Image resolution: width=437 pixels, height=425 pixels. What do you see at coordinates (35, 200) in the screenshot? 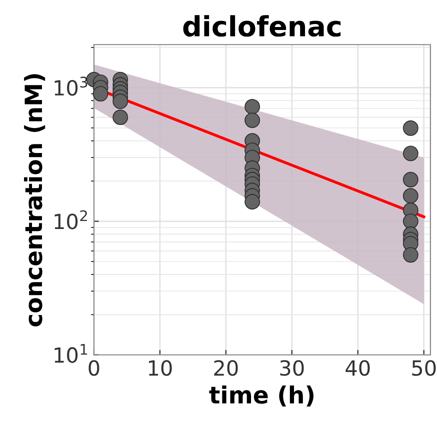
I see `y-axis-title: concentration (nM)` at bounding box center [35, 200].